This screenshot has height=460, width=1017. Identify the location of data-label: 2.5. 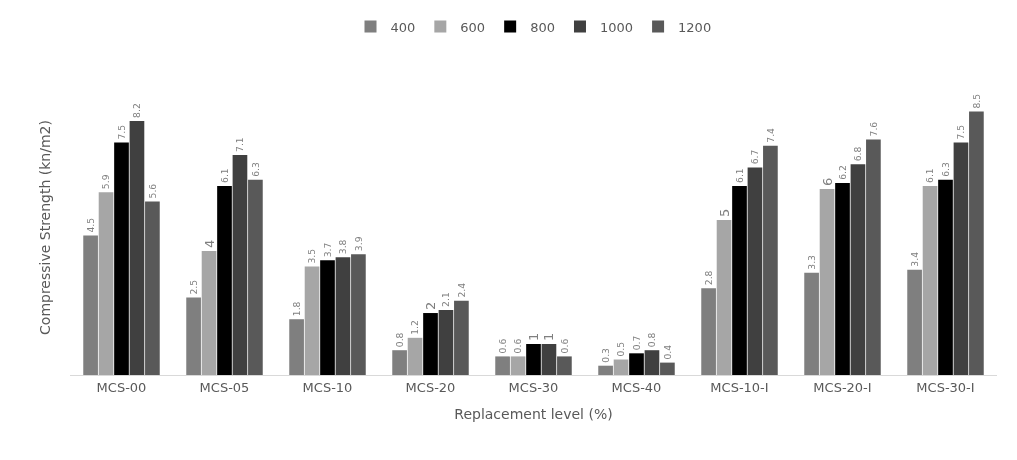
(193, 287).